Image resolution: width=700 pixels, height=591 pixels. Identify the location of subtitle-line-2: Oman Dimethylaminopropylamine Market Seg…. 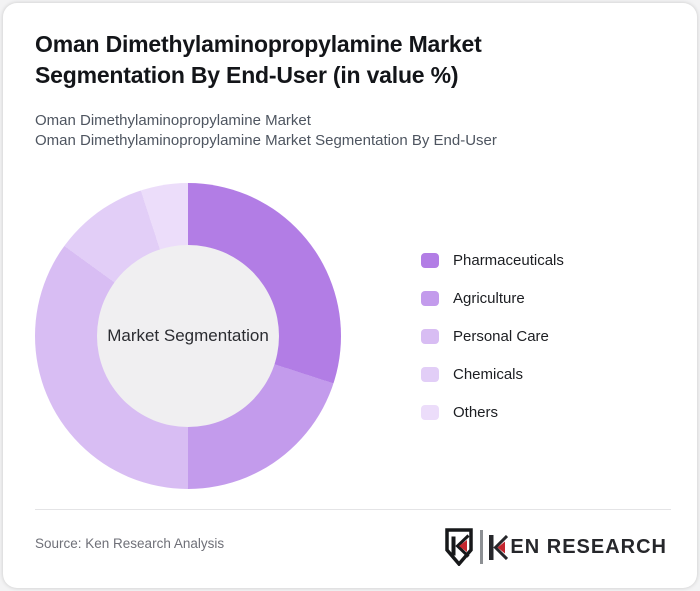
(266, 140).